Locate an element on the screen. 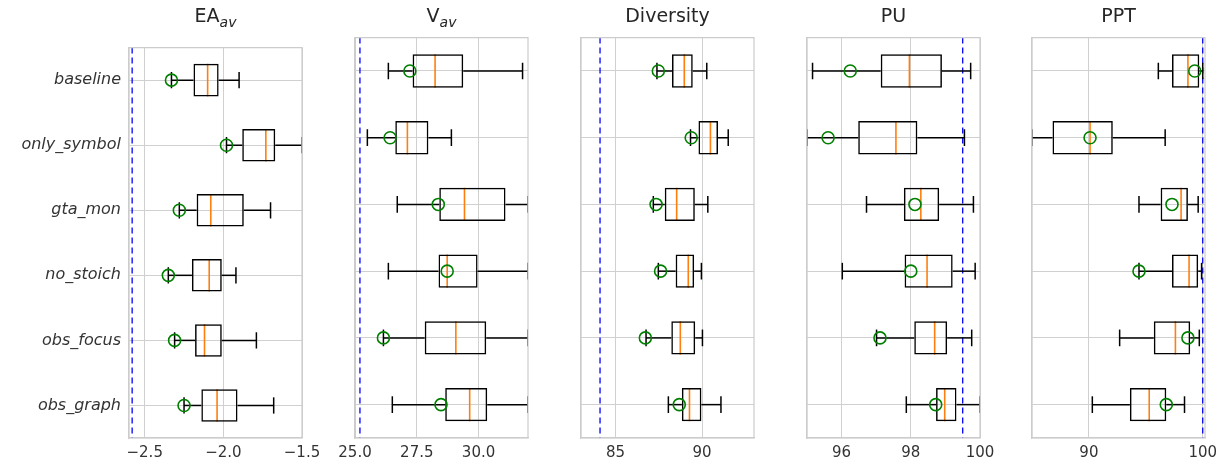 The width and height of the screenshot is (1226, 468). x-tick-label: 96 is located at coordinates (842, 451).